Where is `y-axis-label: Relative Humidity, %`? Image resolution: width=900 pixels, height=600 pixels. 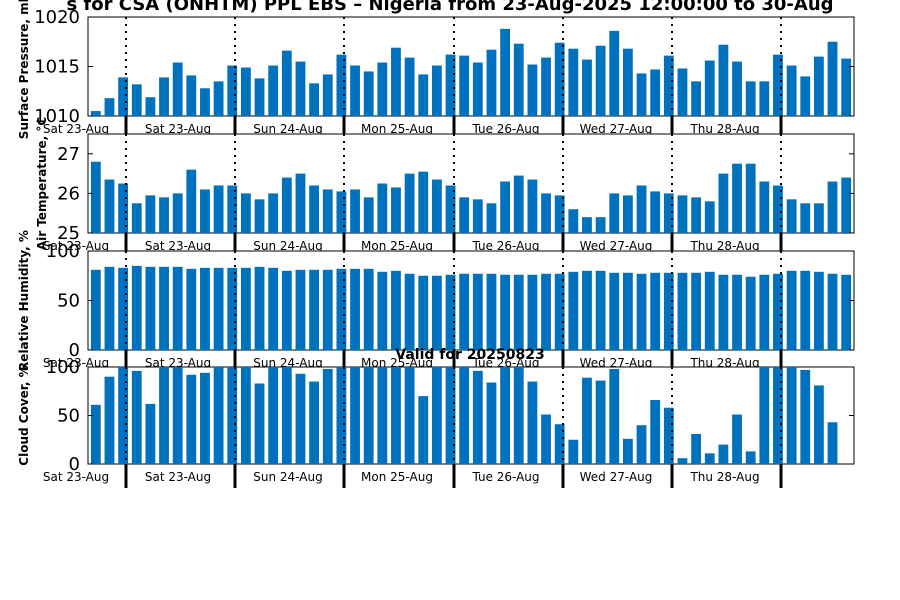 y-axis-label: Relative Humidity, % is located at coordinates (24, 300).